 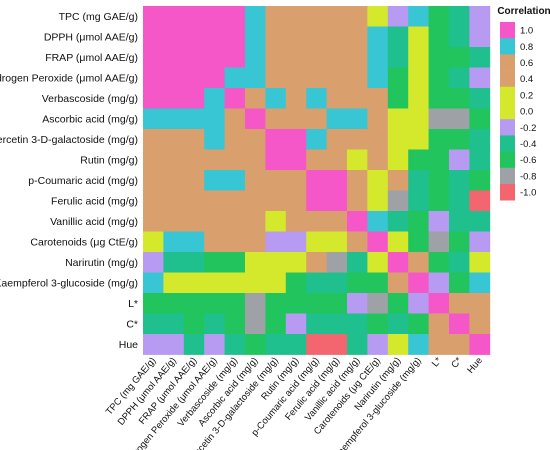 What do you see at coordinates (132, 324) in the screenshot?
I see `row-label-c: C*` at bounding box center [132, 324].